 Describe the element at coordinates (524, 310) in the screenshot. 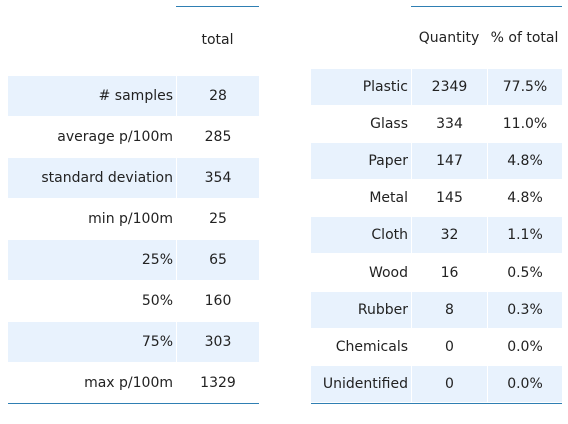

I see `material-row-percent: 0.3%` at that location.